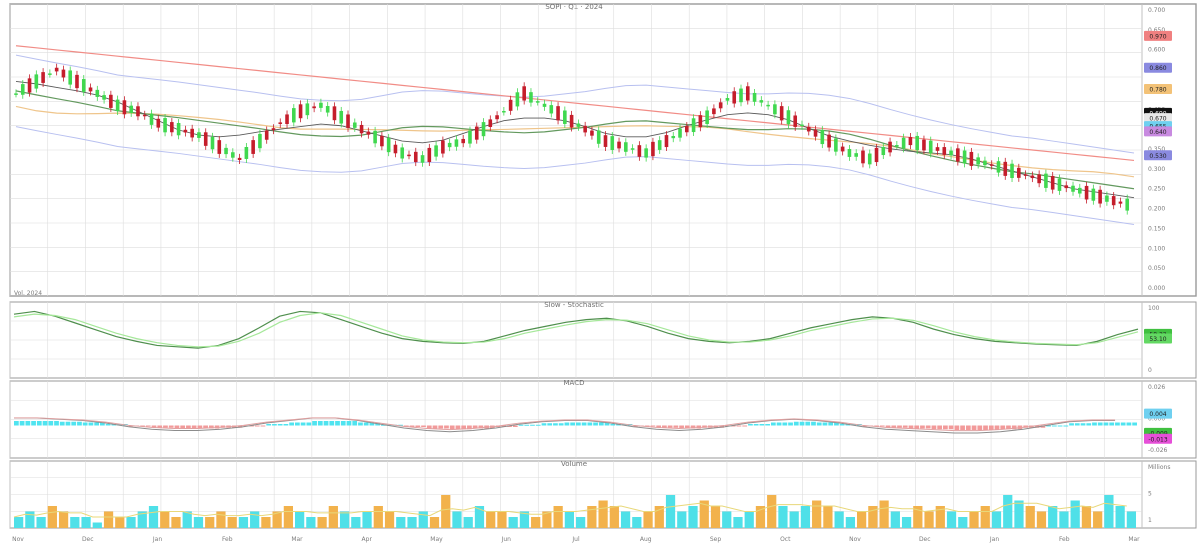  I want to click on y-tick-label: 0, so click(1150, 370).